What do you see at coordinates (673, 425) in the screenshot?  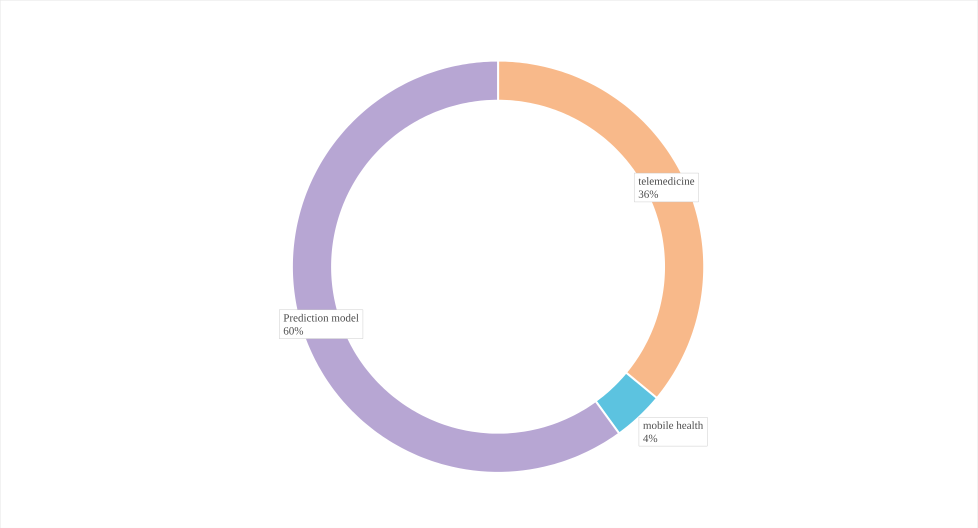 I see `slice-label: mobile health` at bounding box center [673, 425].